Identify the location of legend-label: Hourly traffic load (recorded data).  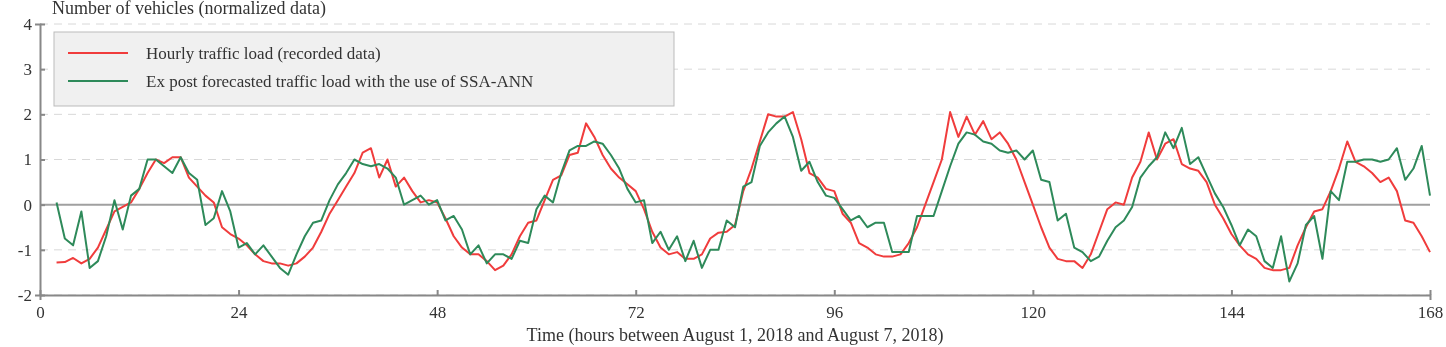
(263, 53).